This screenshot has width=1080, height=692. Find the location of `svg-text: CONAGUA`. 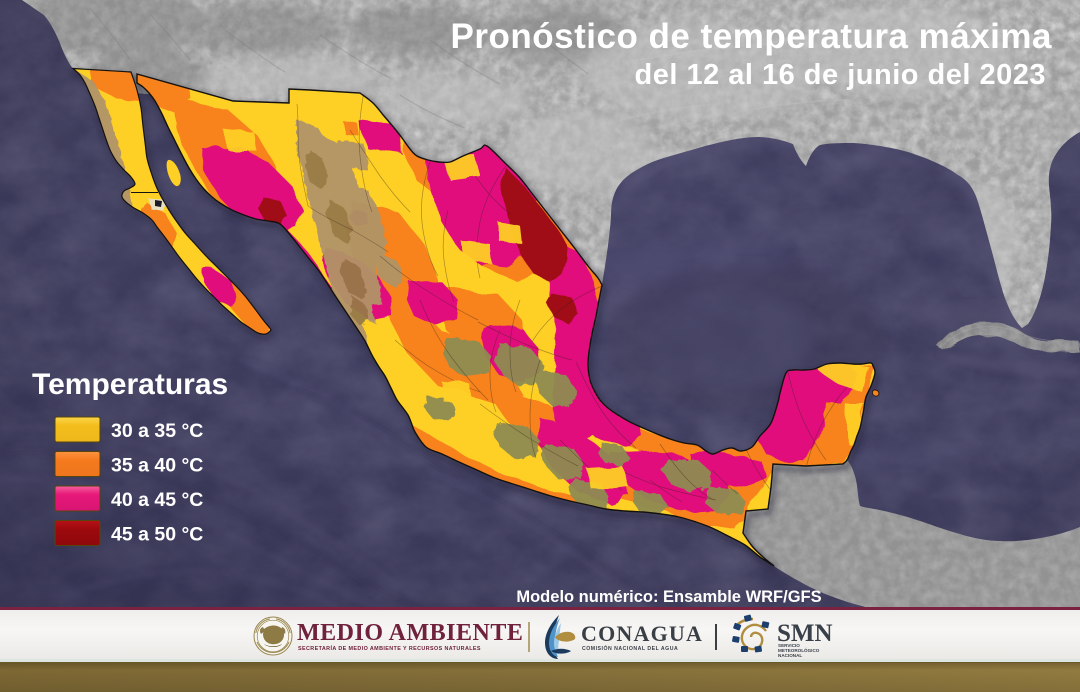

svg-text: CONAGUA is located at coordinates (642, 633).